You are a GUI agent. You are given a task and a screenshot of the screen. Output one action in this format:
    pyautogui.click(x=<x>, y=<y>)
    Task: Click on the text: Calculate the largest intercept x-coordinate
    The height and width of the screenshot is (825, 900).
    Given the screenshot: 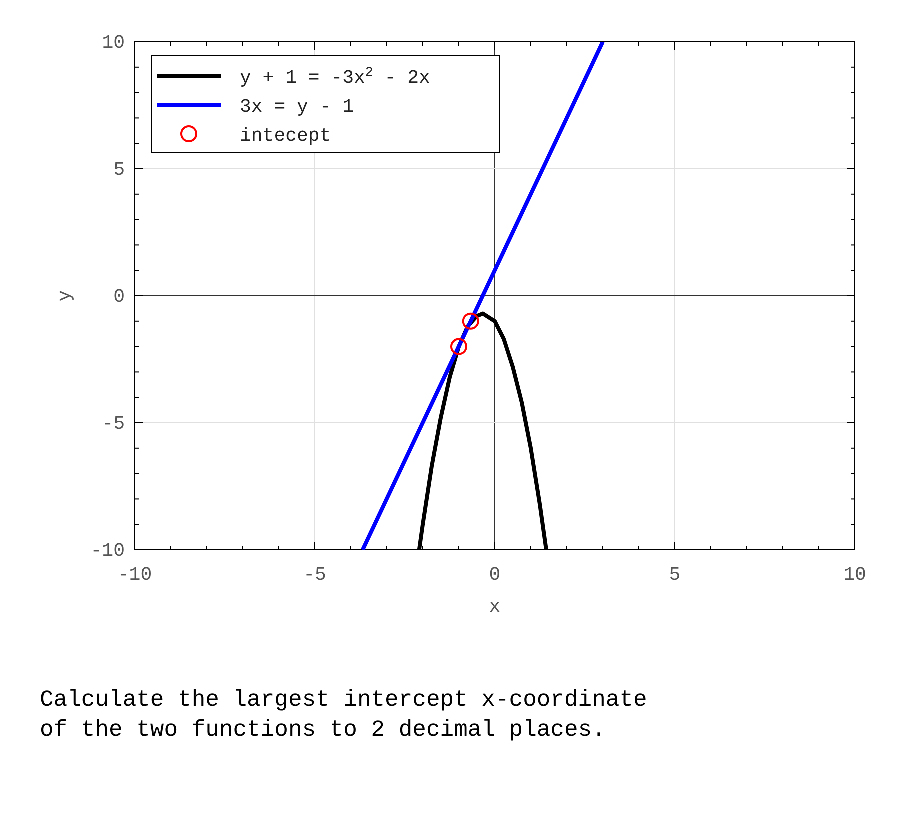 What is the action you would take?
    pyautogui.click(x=344, y=700)
    